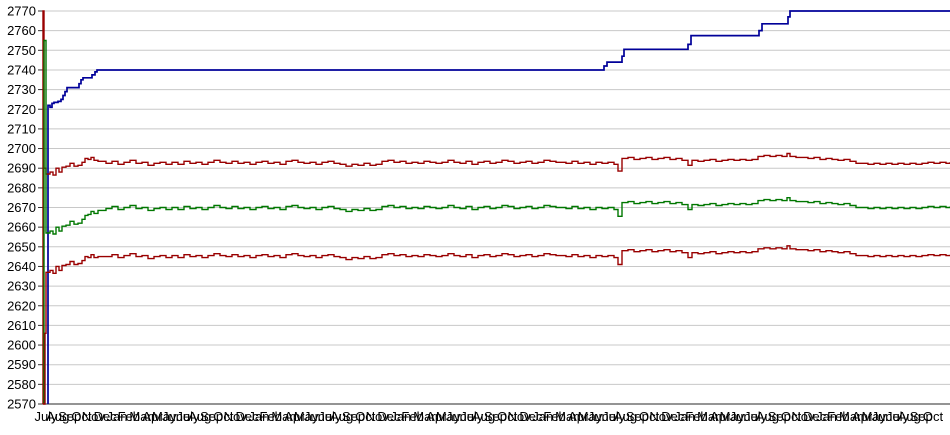 The height and width of the screenshot is (435, 950). What do you see at coordinates (21, 246) in the screenshot?
I see `y-axis-label: 2650` at bounding box center [21, 246].